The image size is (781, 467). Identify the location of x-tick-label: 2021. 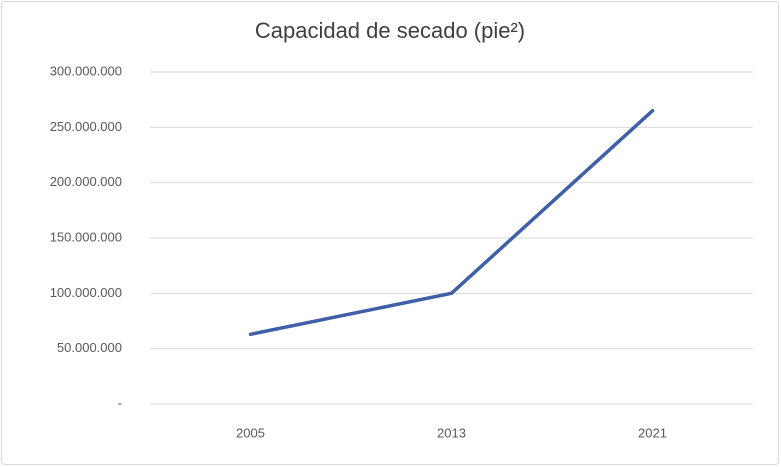
(652, 432).